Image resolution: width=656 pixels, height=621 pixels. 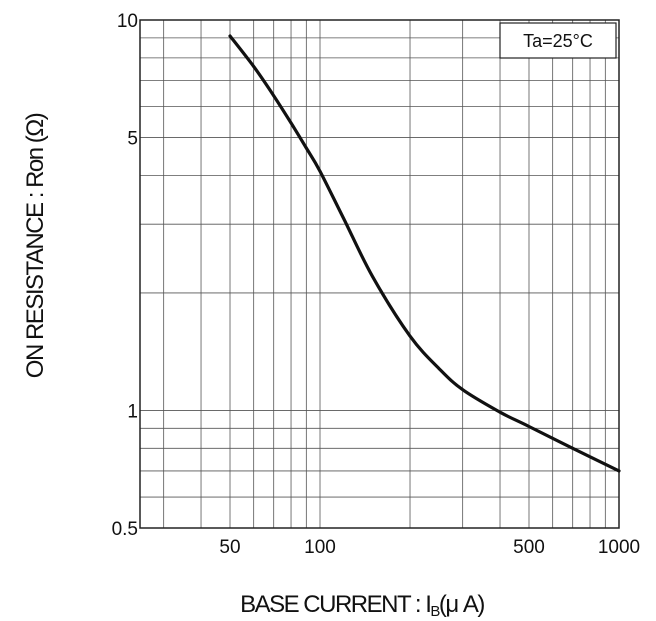 I want to click on y-tick-labels: 0.5 1 5 10, so click(x=125, y=275).